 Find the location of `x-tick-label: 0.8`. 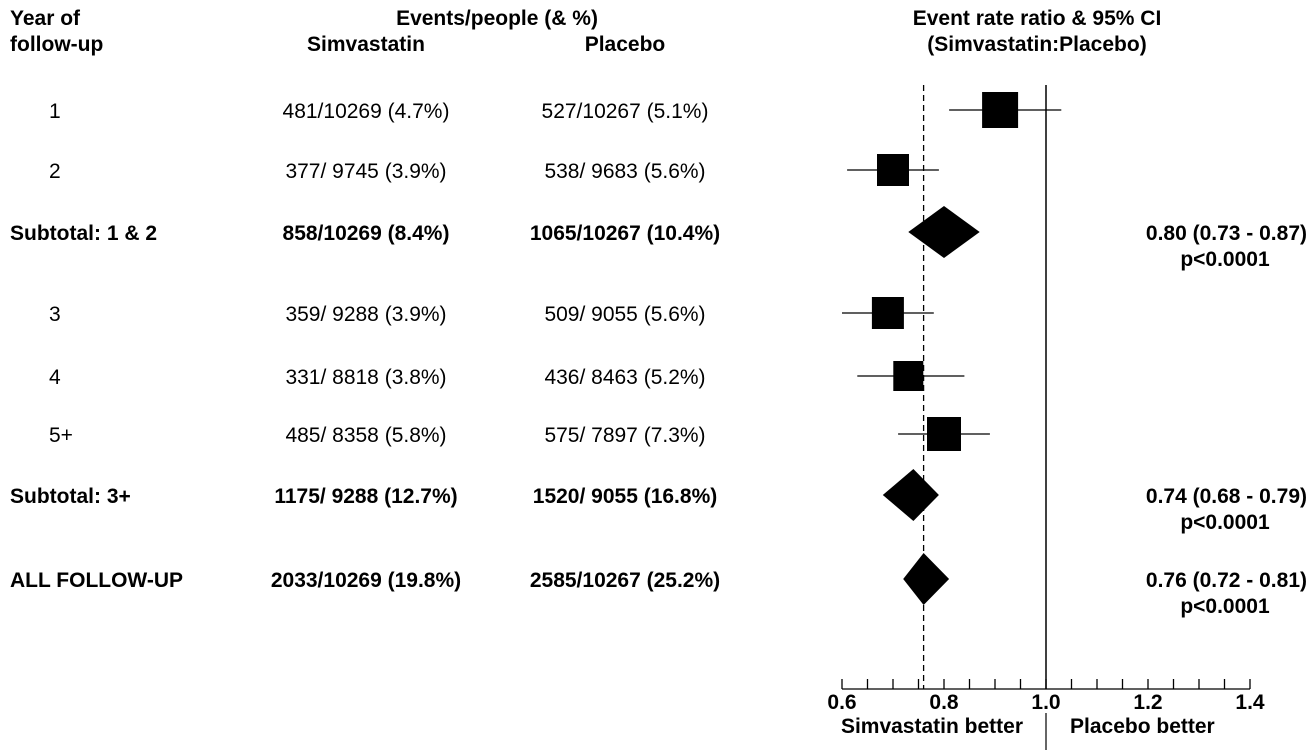

x-tick-label: 0.8 is located at coordinates (944, 702).